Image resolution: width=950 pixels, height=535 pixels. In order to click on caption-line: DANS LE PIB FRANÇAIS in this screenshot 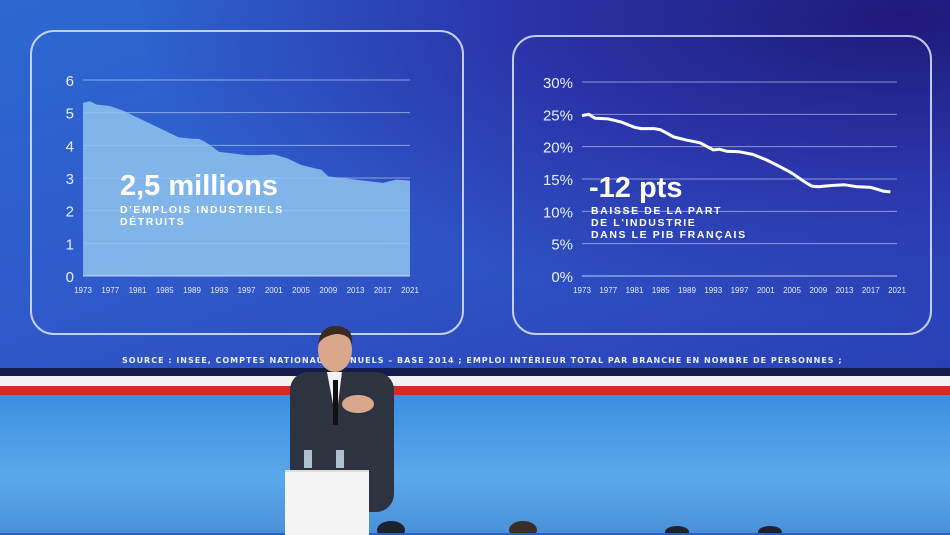, I will do `click(669, 235)`.